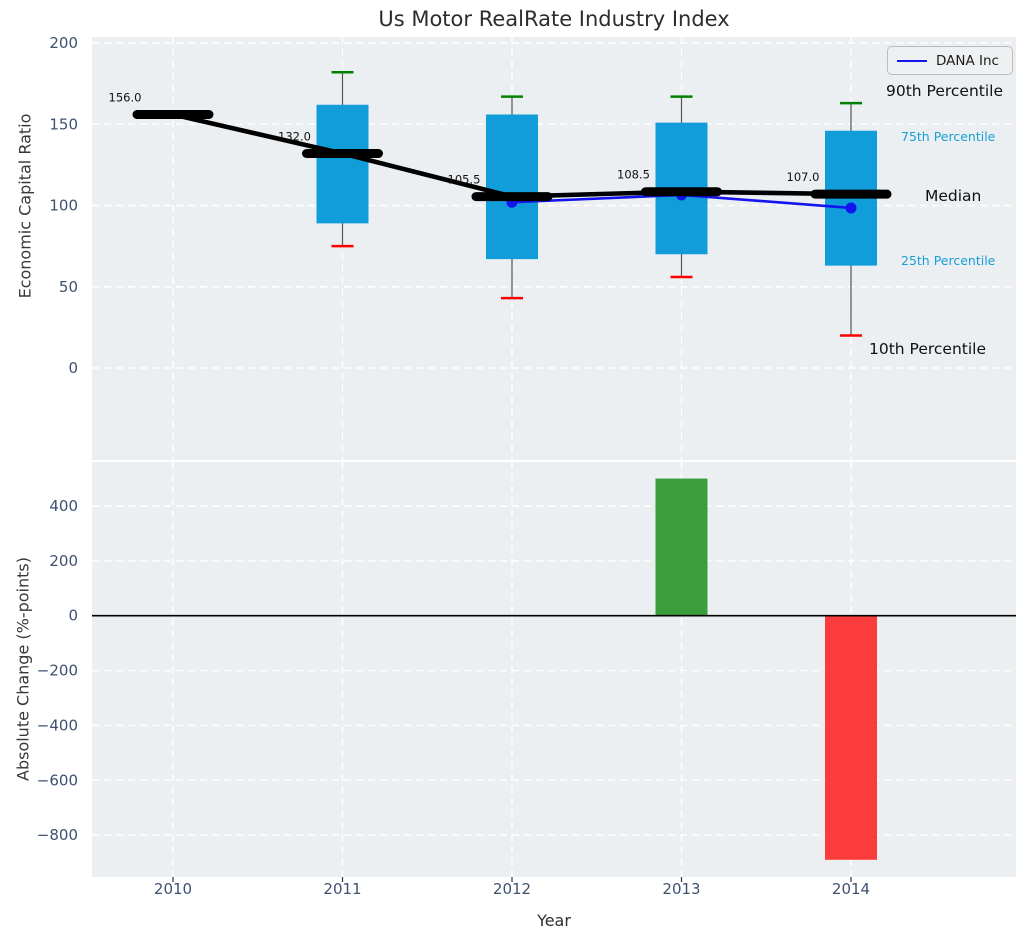 This screenshot has width=1029, height=942. What do you see at coordinates (63, 43) in the screenshot?
I see `top-y-tick-label: 200` at bounding box center [63, 43].